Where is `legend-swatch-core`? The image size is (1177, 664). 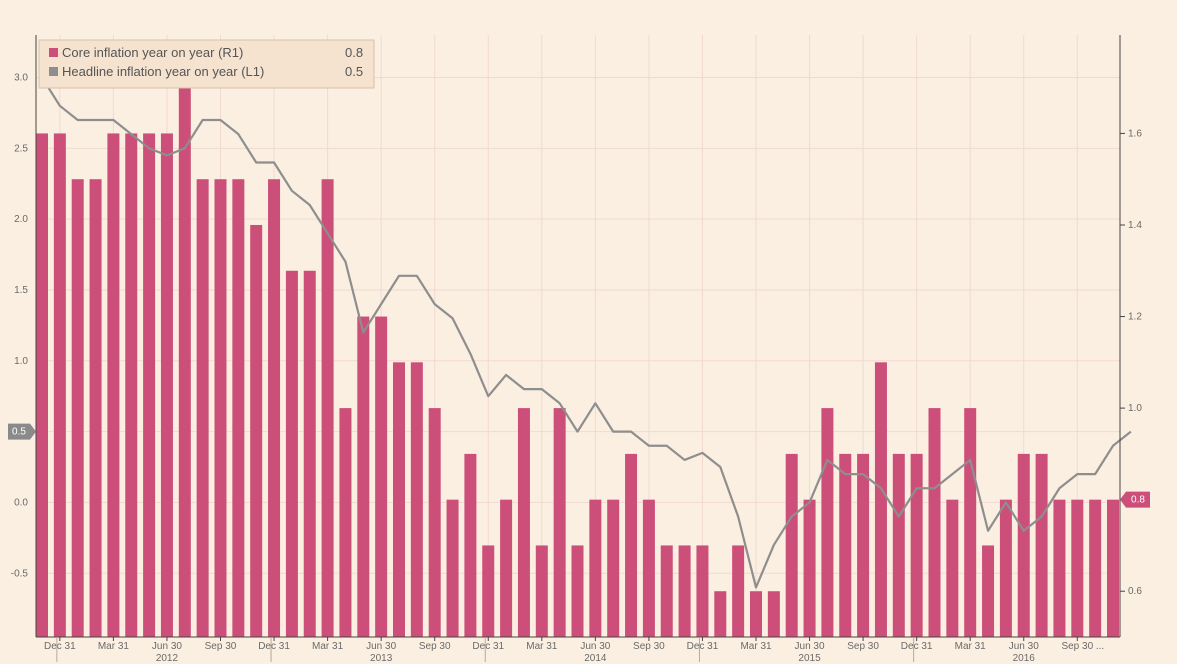
legend-swatch-core is located at coordinates (53, 52).